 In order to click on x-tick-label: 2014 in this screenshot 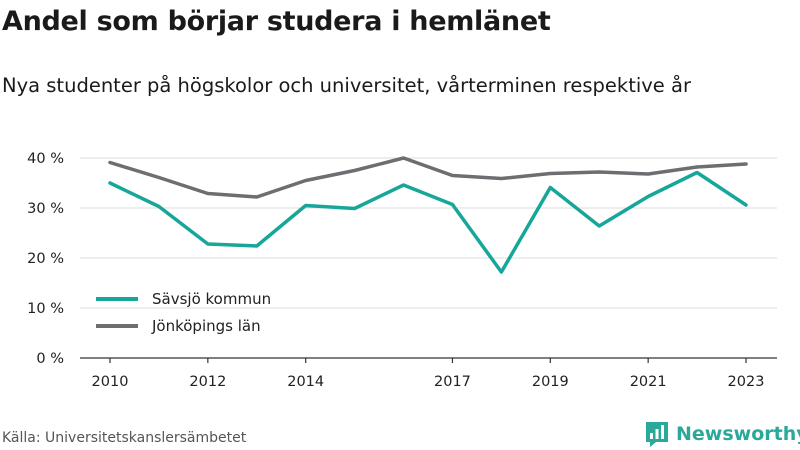, I will do `click(305, 382)`.